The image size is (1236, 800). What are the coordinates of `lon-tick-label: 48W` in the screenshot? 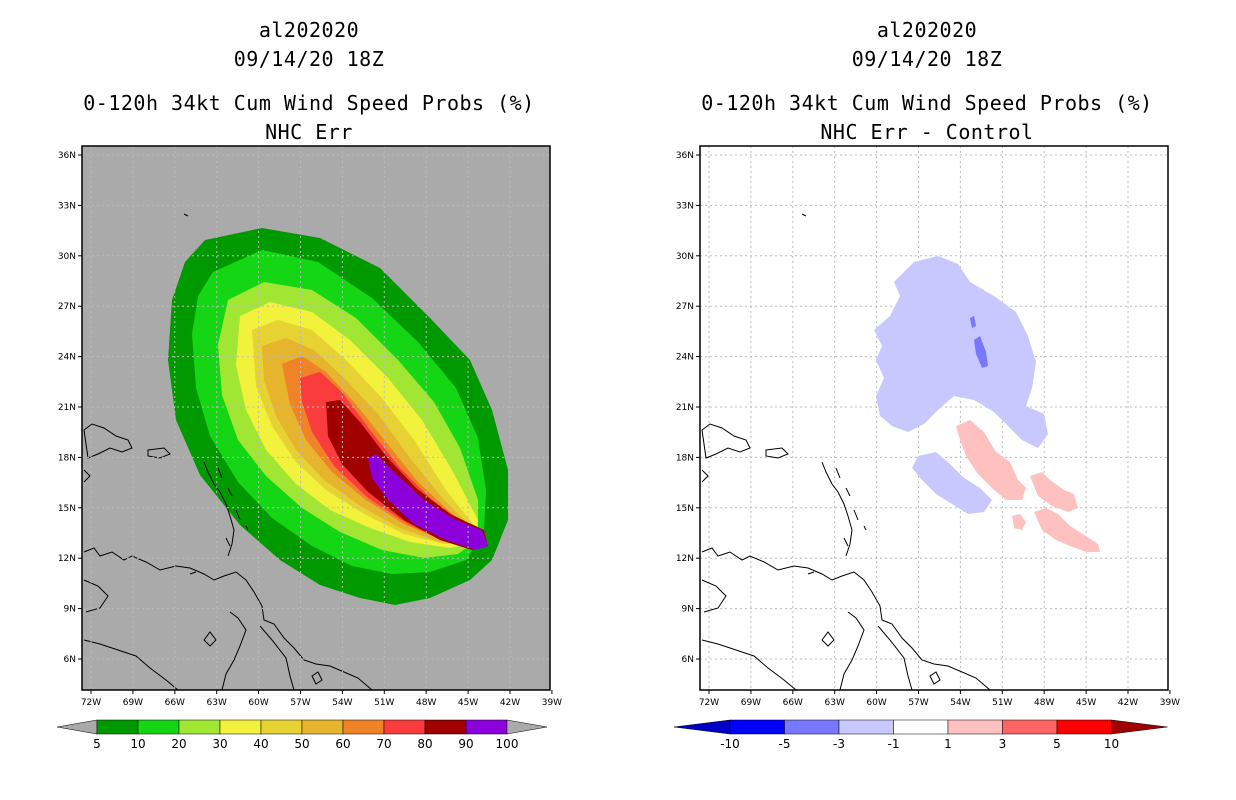 It's located at (1044, 703).